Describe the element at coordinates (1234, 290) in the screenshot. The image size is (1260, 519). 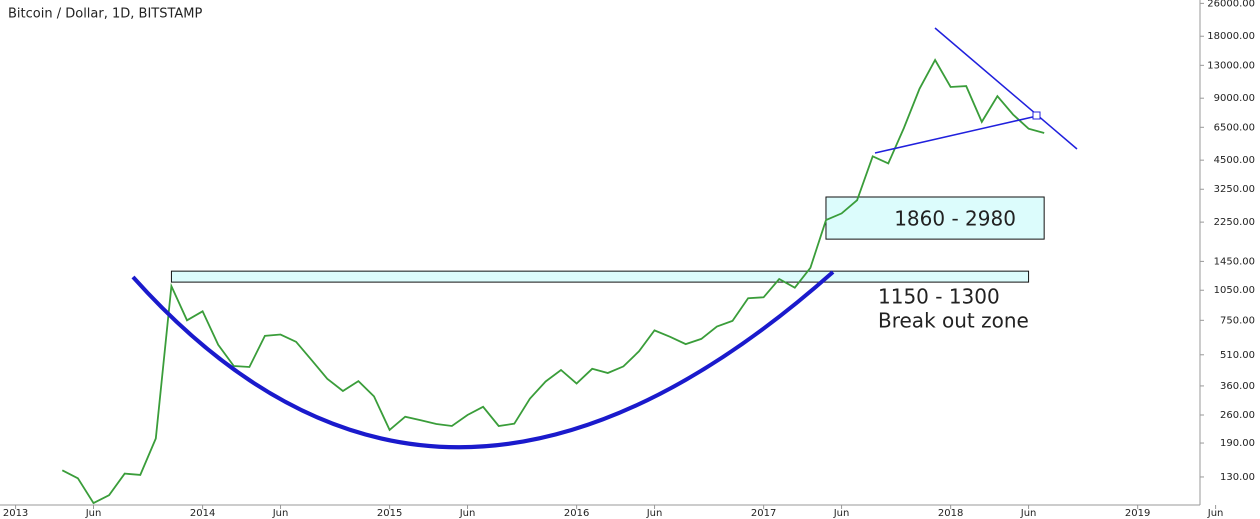
I see `y-tick-label: 1050.00` at that location.